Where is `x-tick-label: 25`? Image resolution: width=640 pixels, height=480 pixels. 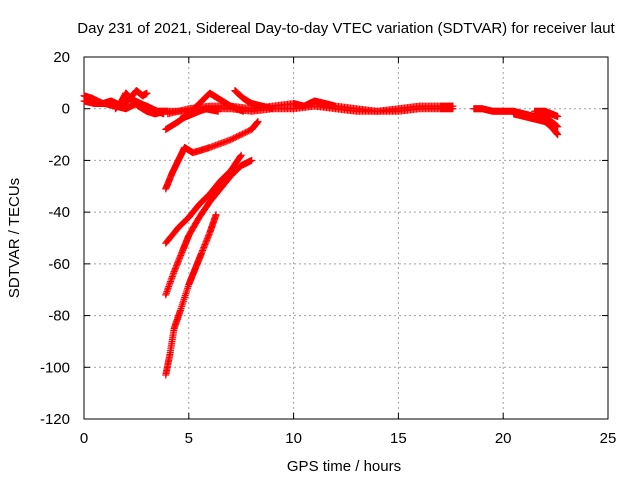 x-tick-label: 25 is located at coordinates (608, 438).